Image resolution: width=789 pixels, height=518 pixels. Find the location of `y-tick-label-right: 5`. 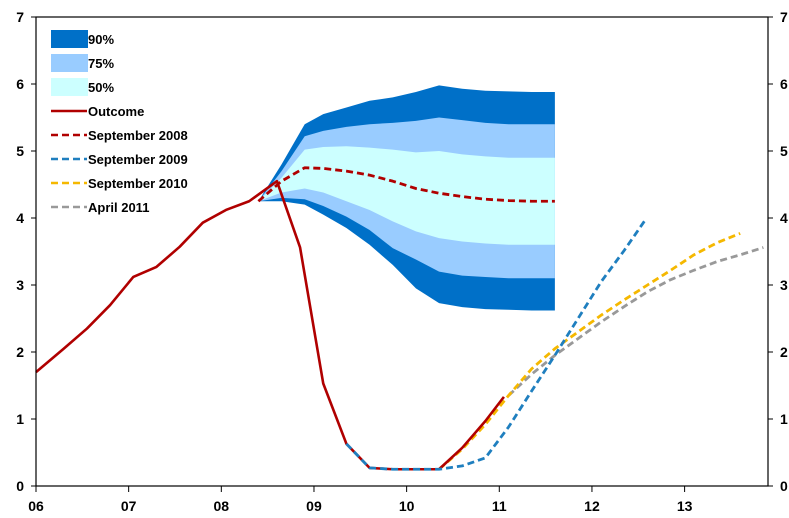

y-tick-label-right: 5 is located at coordinates (784, 151).